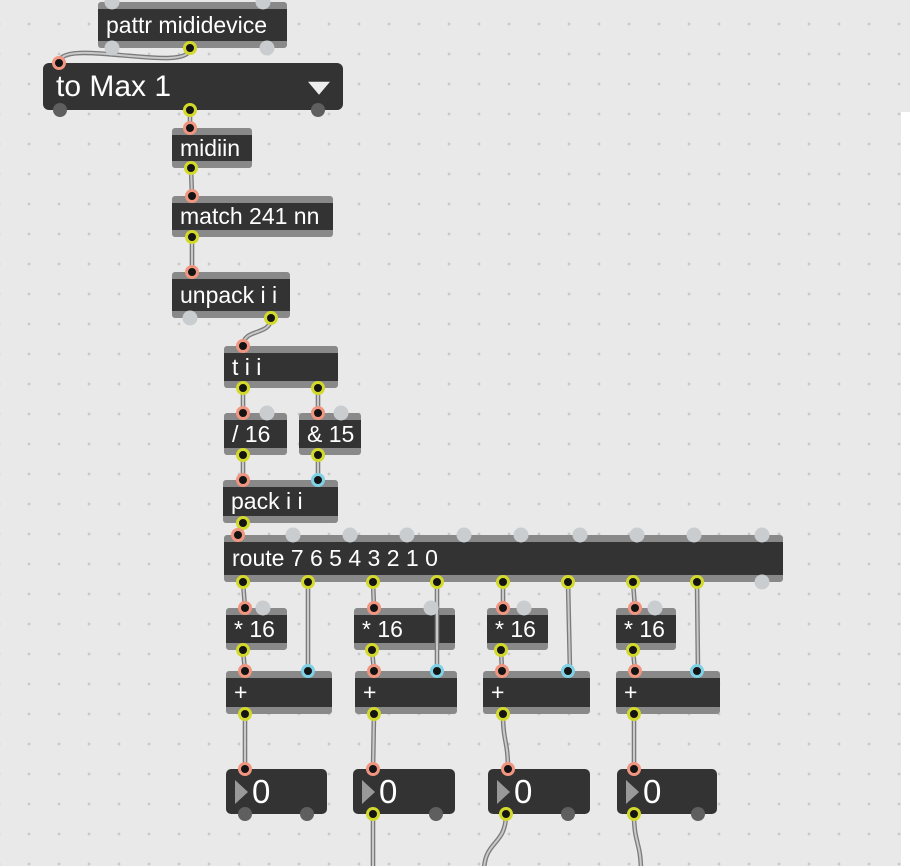 The height and width of the screenshot is (866, 910). Describe the element at coordinates (330, 434) in the screenshot. I see `bitand-object: & 15` at that location.